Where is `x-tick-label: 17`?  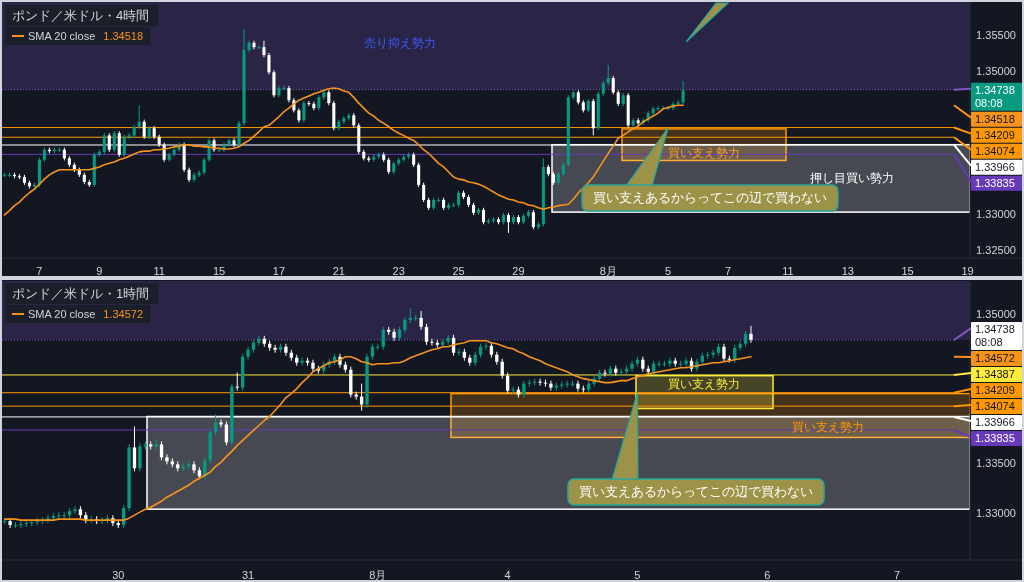
x-tick-label: 17 is located at coordinates (279, 271).